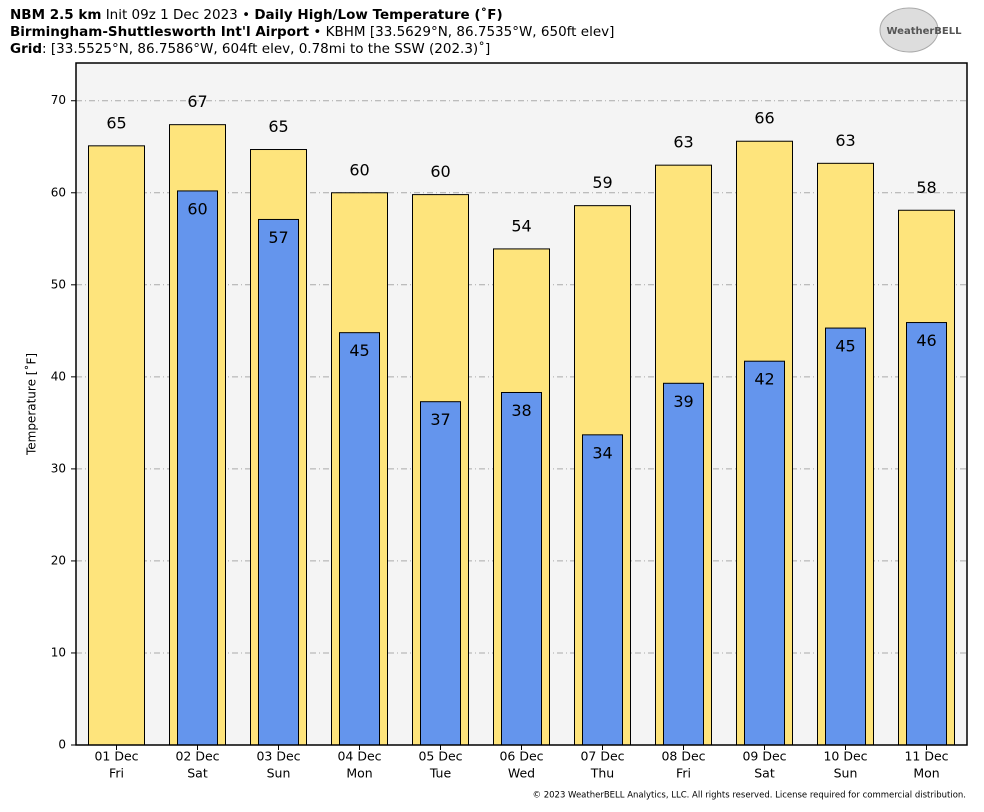 The image size is (984, 812). I want to click on y-tick-label: 0, so click(62, 745).